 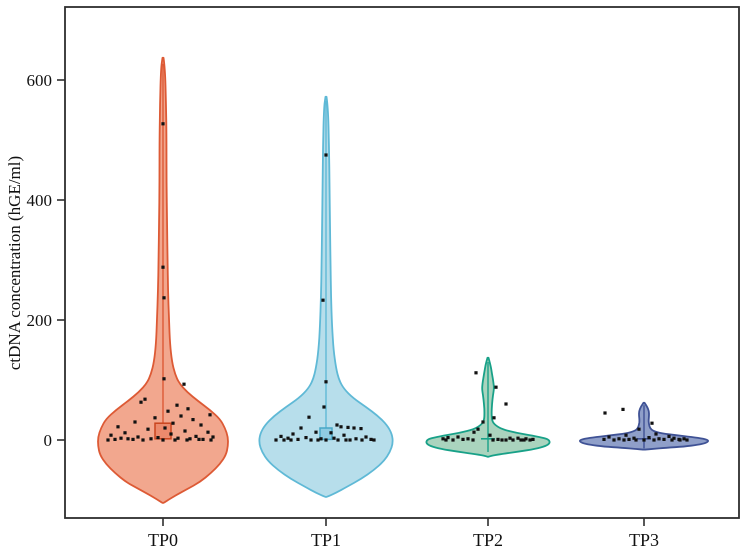 I want to click on x-tick-label-TP0: TP0, so click(x=163, y=540).